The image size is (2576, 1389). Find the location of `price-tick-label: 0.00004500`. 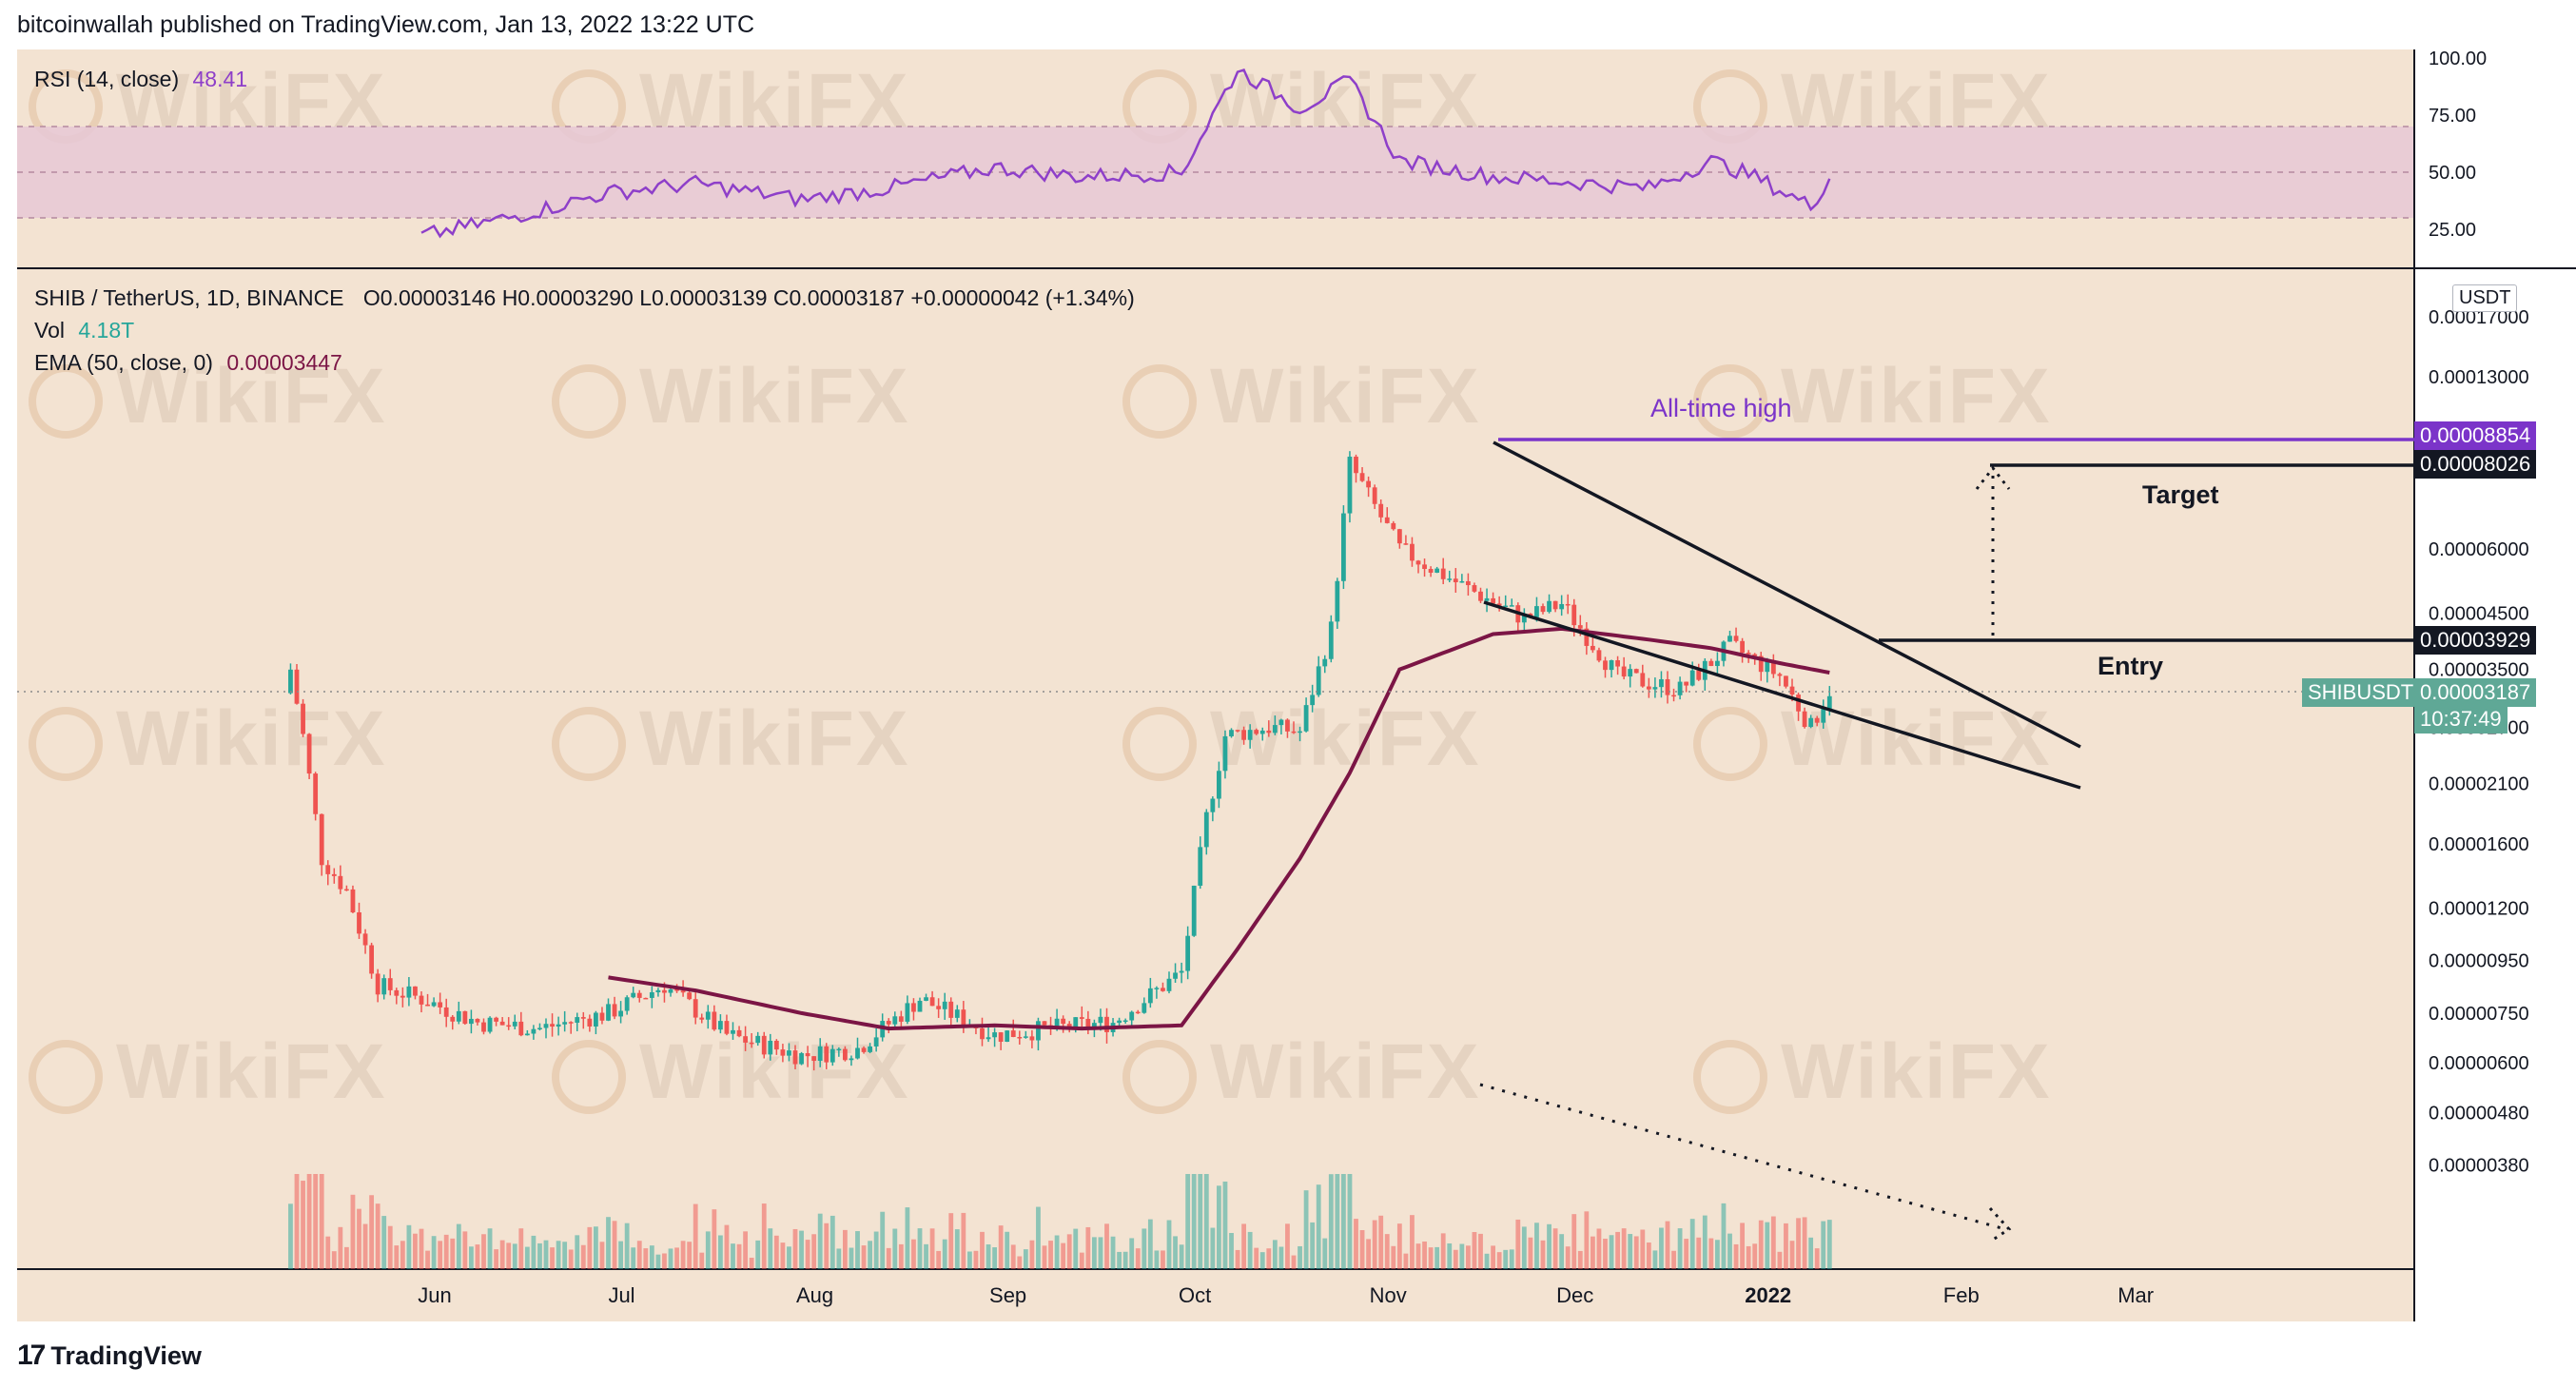

price-tick-label: 0.00004500 is located at coordinates (2479, 614).